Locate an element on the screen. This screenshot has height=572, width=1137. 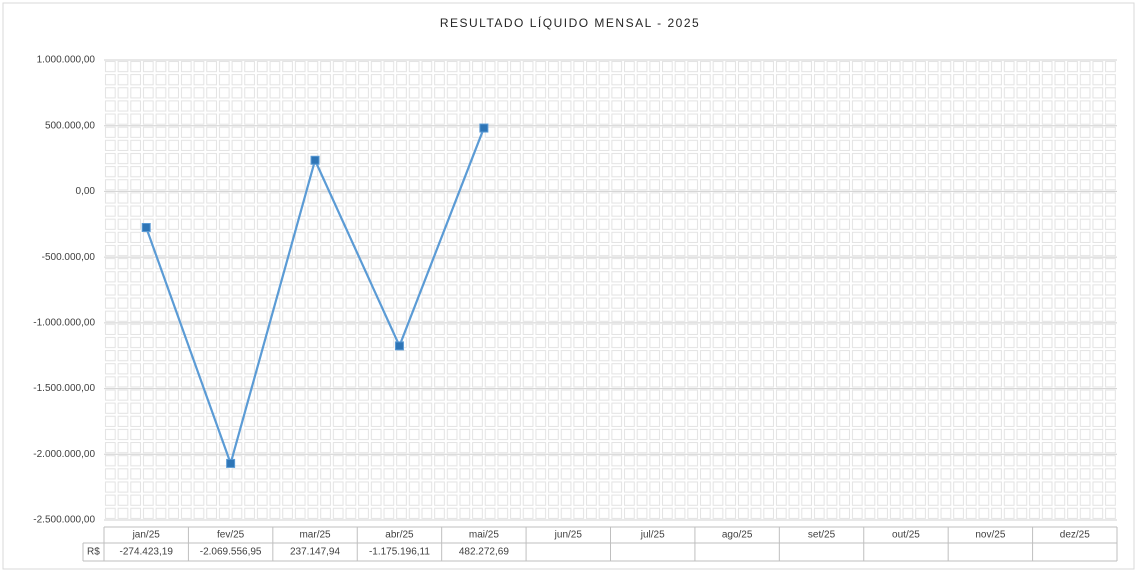
x-tick-label: mai/25 is located at coordinates (484, 535).